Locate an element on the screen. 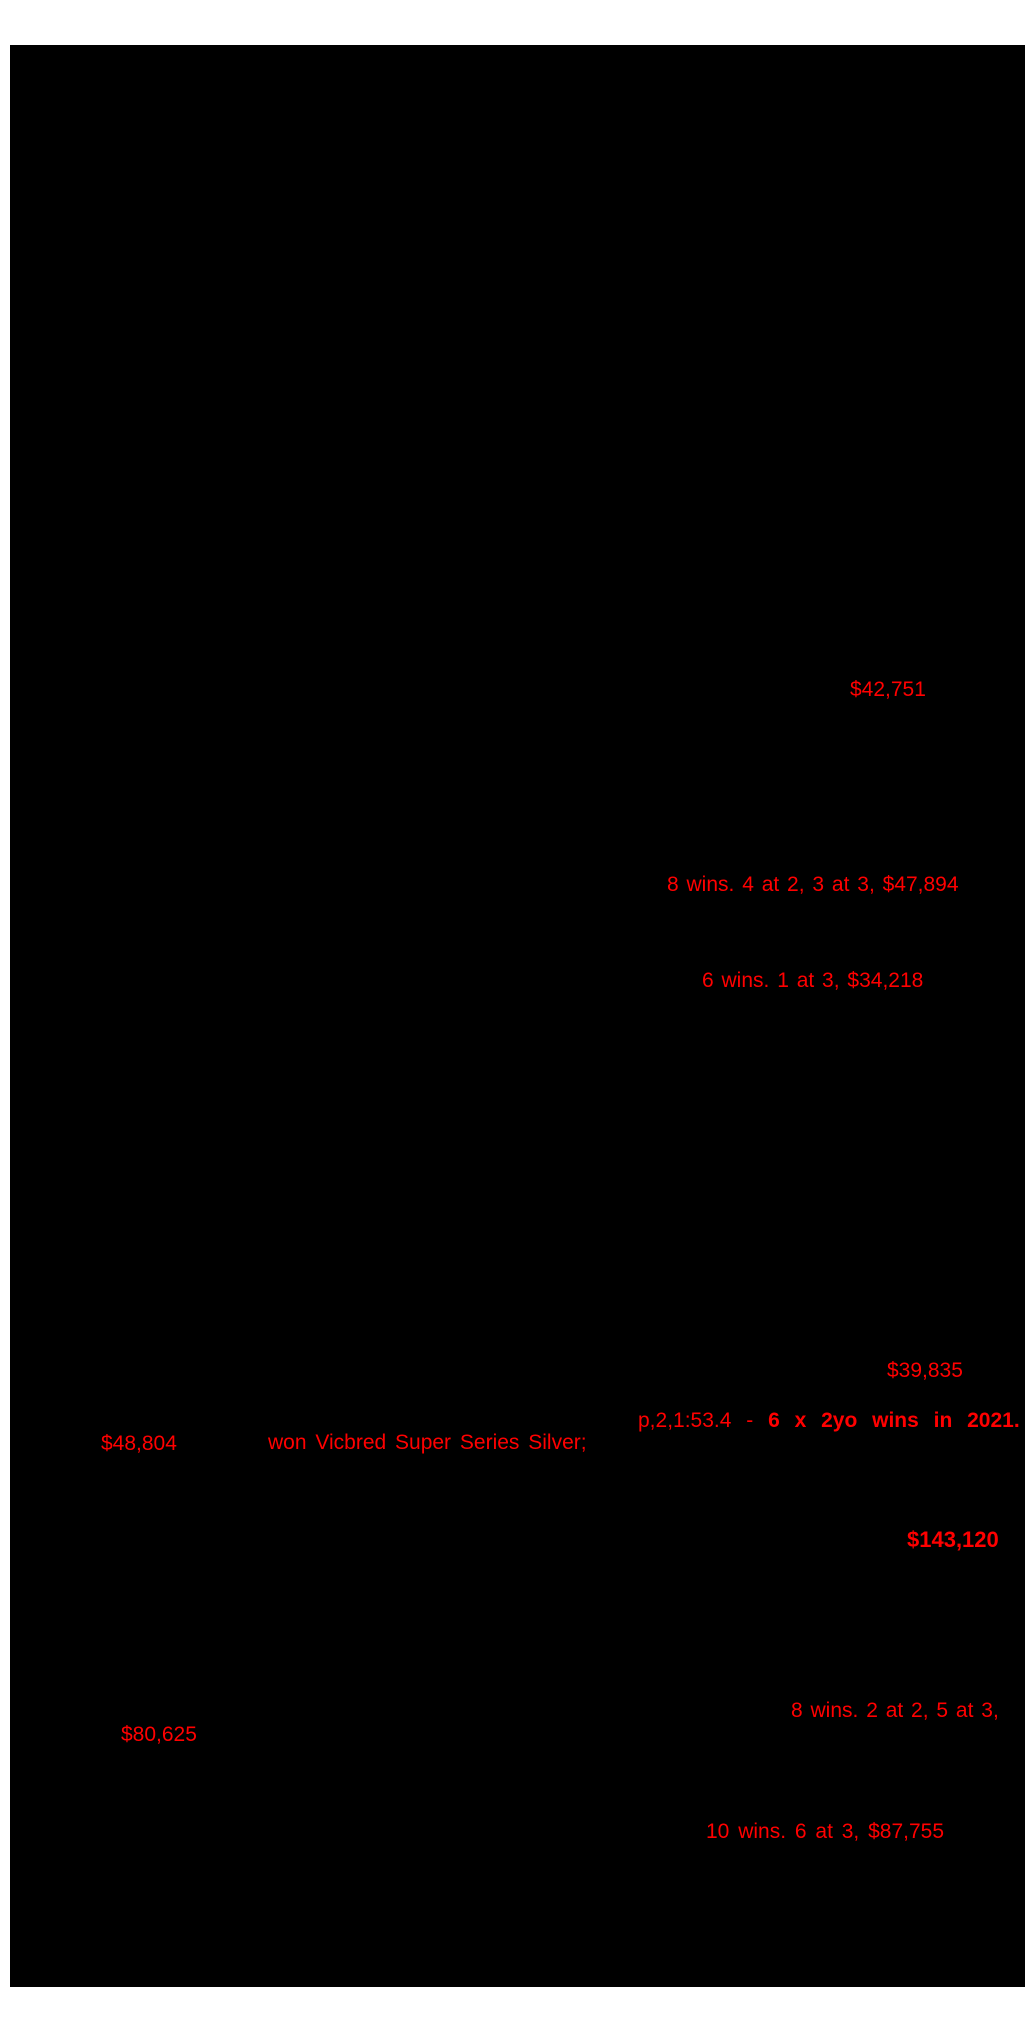 This screenshot has height=2019, width=1025. earnings-highlight-39835: $39,835 is located at coordinates (925, 1370).